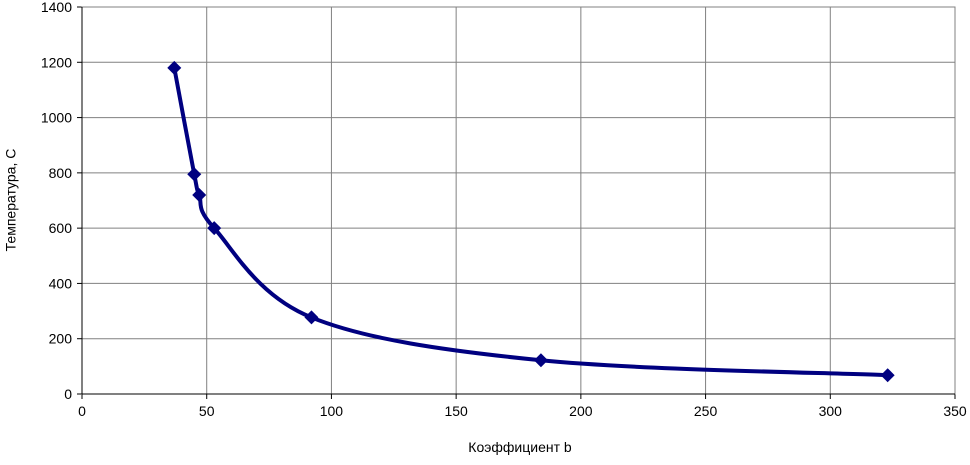 This screenshot has width=970, height=465. Describe the element at coordinates (82, 411) in the screenshot. I see `x-tick-label: 0` at that location.